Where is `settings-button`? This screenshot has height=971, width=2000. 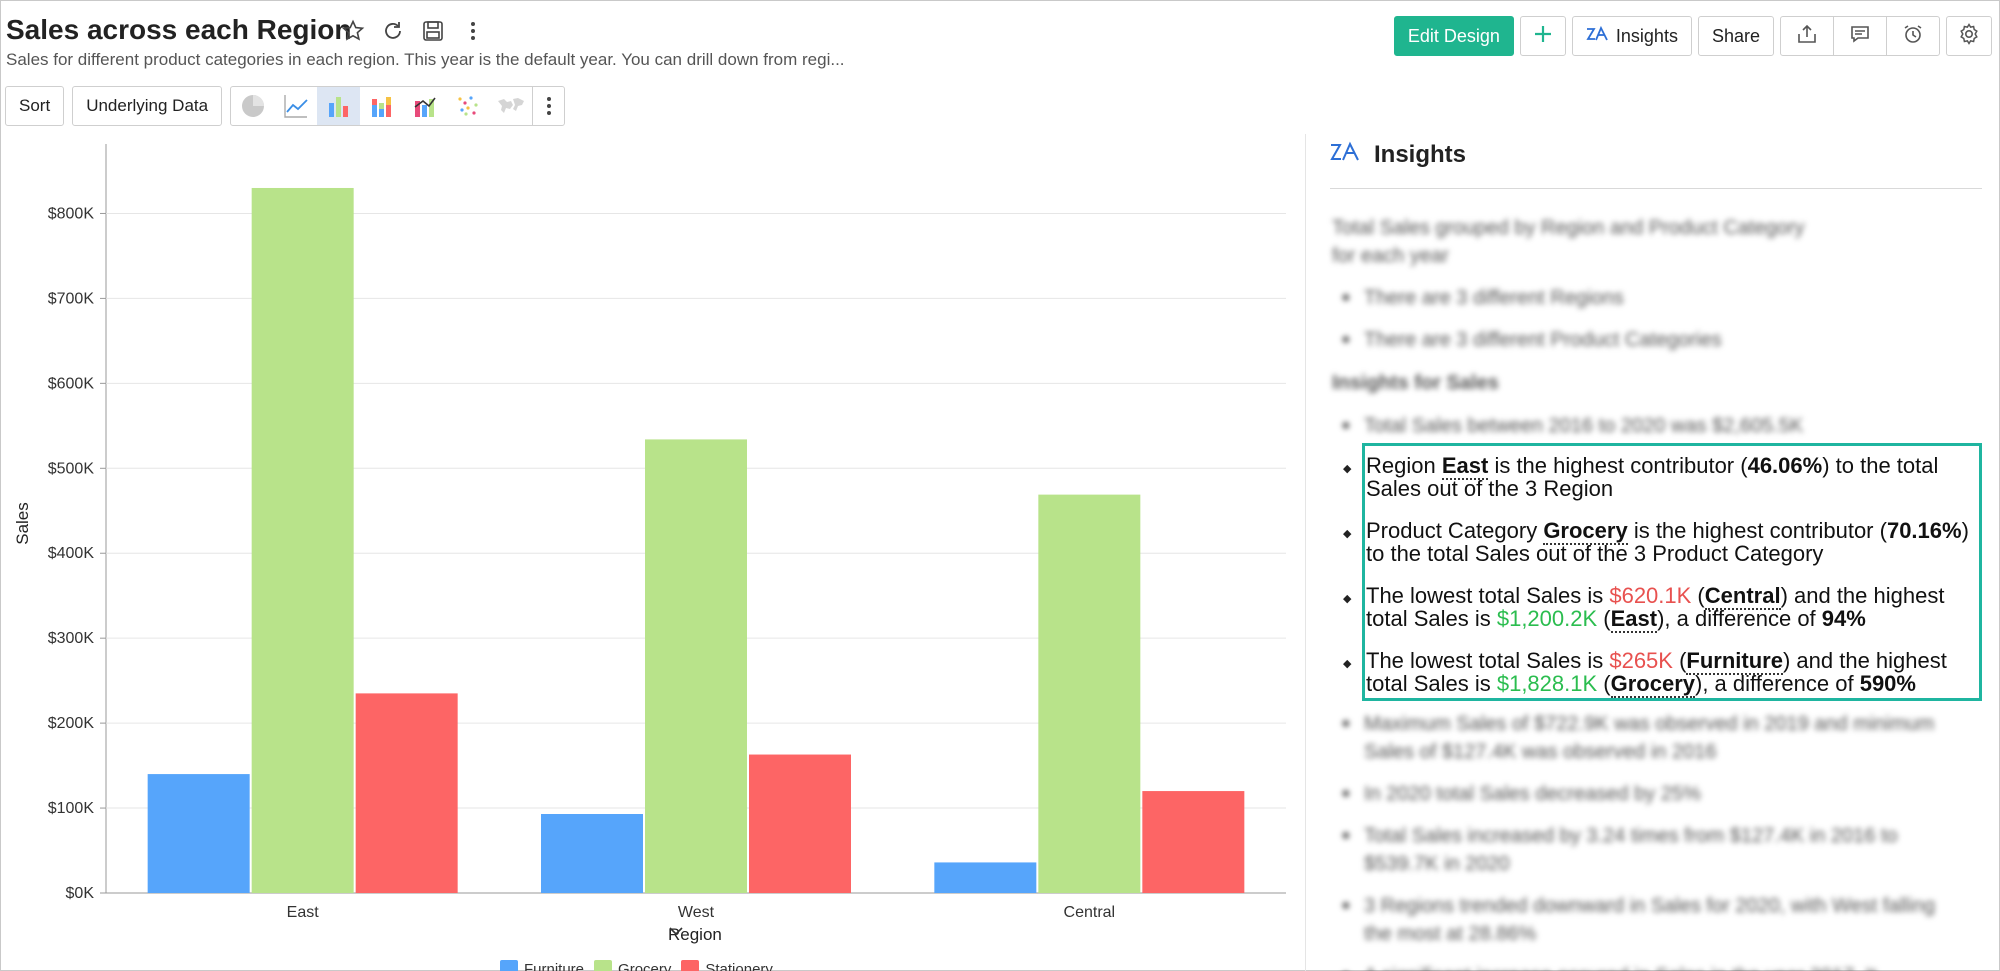 settings-button is located at coordinates (1969, 36).